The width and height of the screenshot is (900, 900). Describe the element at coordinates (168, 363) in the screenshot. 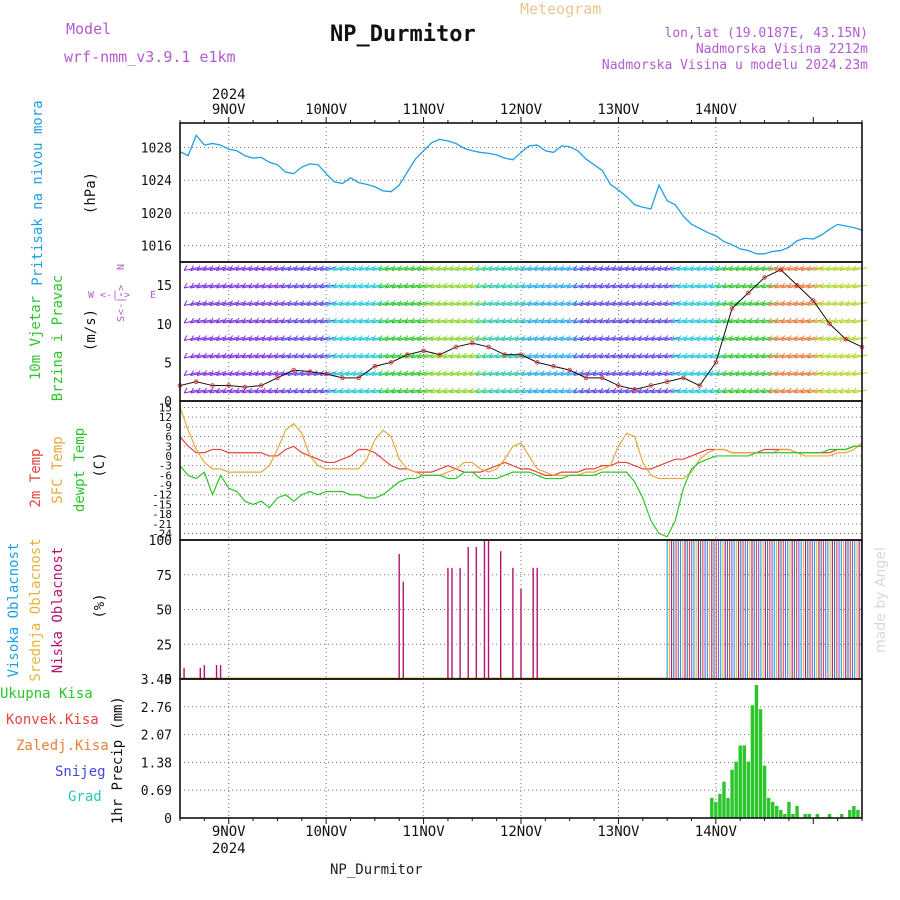

I see `wind-tick-label: 5` at that location.